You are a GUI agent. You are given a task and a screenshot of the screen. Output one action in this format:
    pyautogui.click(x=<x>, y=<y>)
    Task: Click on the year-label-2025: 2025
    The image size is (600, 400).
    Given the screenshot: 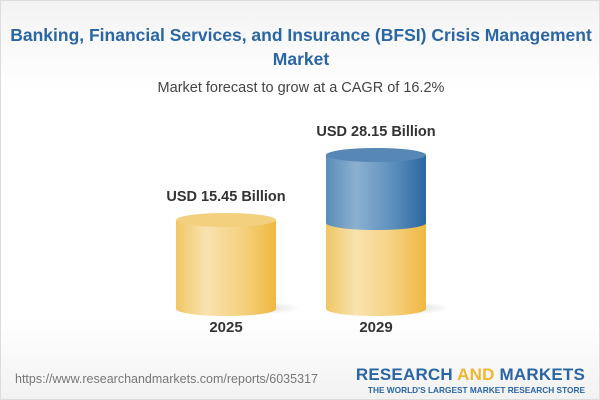 What is the action you would take?
    pyautogui.click(x=226, y=327)
    